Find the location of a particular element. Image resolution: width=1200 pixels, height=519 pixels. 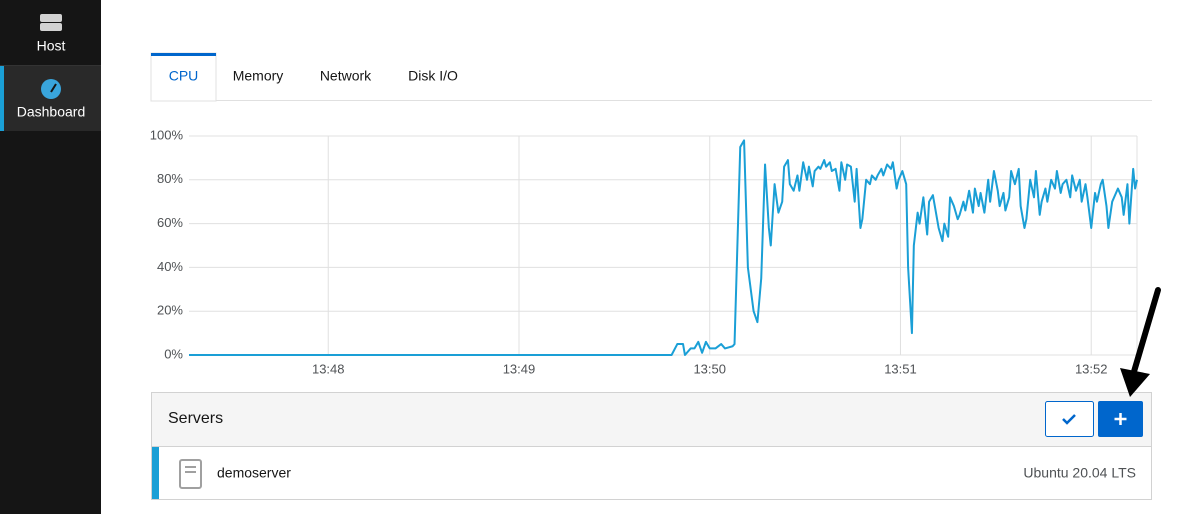

y-tick-label: 60% is located at coordinates (170, 222).